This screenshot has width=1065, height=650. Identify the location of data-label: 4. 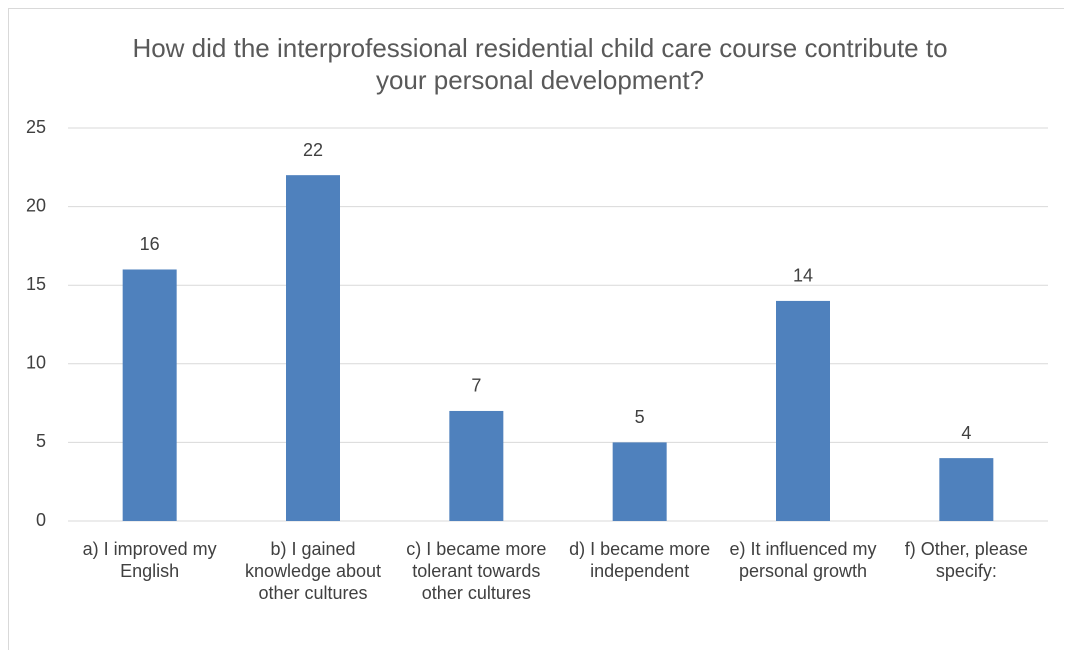
(966, 433).